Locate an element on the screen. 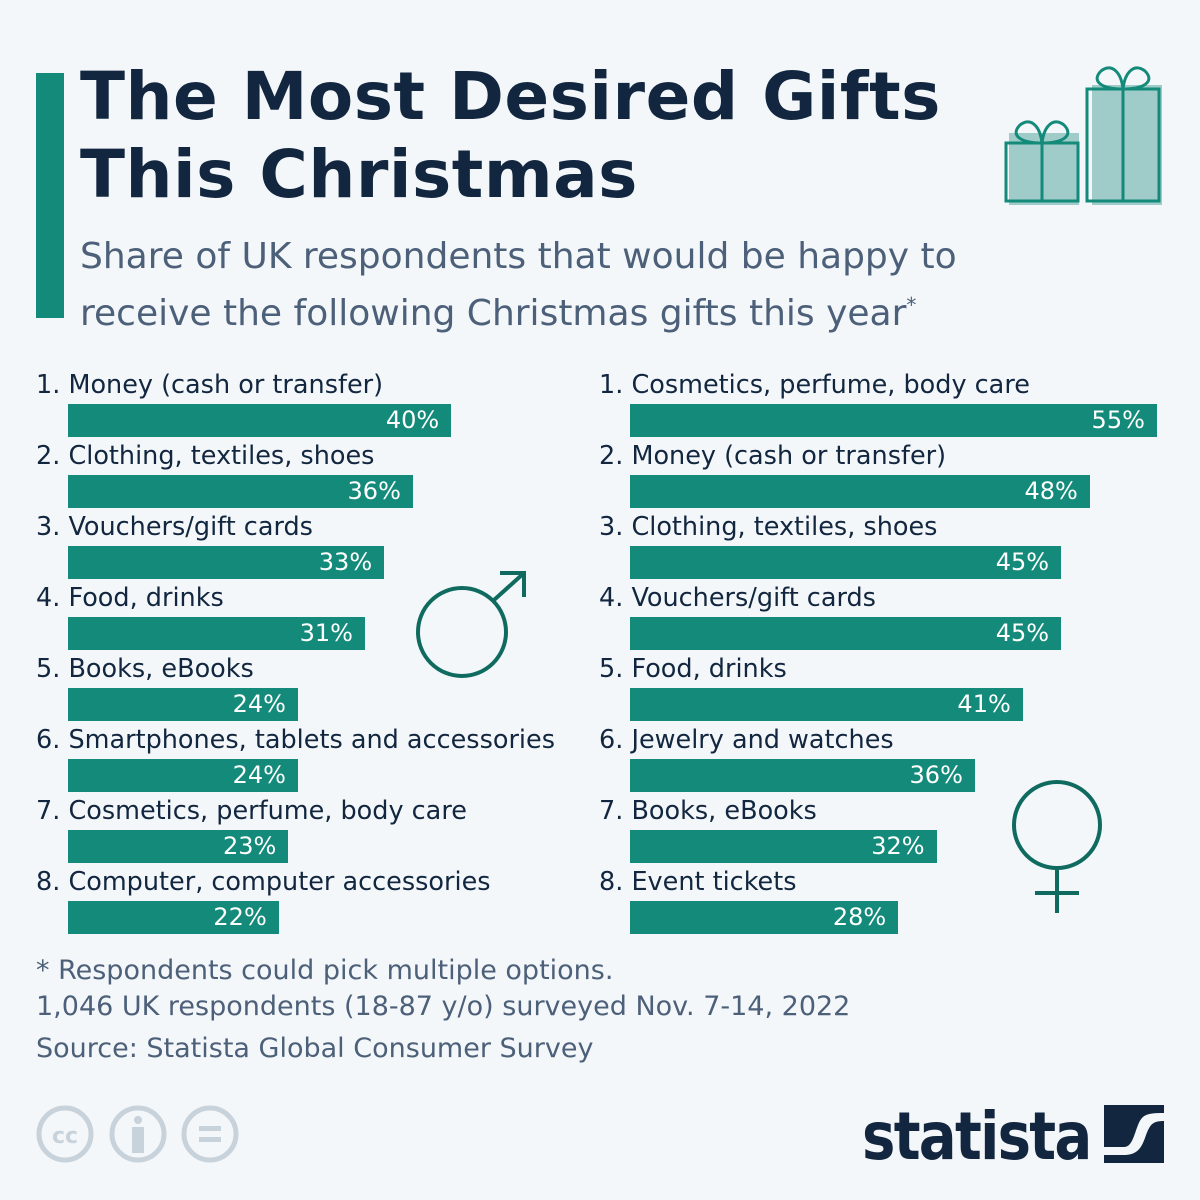 The width and height of the screenshot is (1200, 1200). category-name: Jewelry and watches is located at coordinates (762, 740).